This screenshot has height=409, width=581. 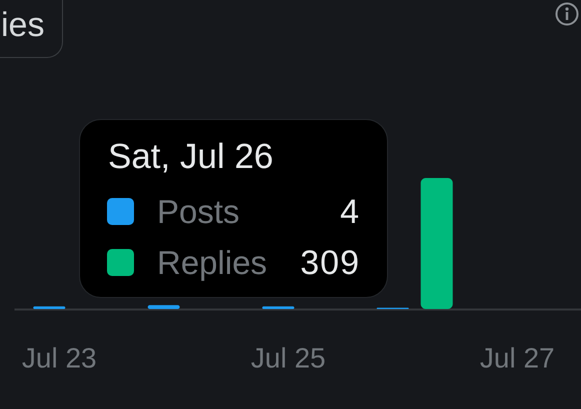 What do you see at coordinates (31, 29) in the screenshot?
I see `tab-button: ies` at bounding box center [31, 29].